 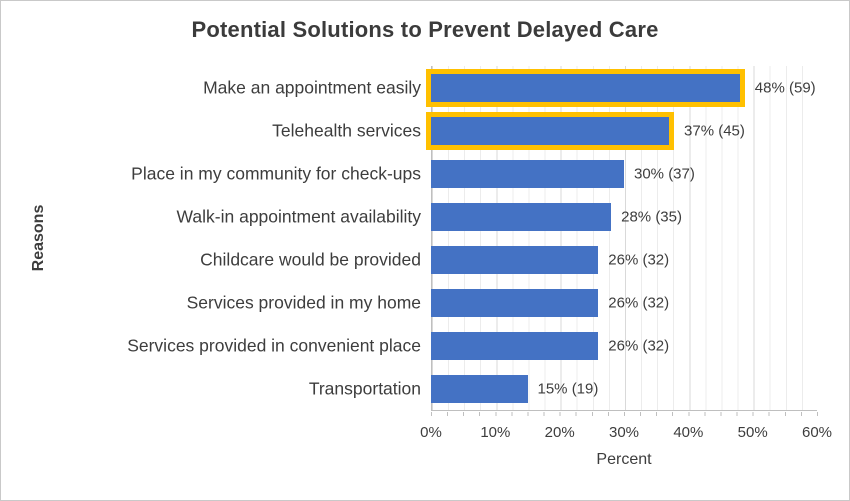 What do you see at coordinates (785, 88) in the screenshot?
I see `value-label: 48% (59)` at bounding box center [785, 88].